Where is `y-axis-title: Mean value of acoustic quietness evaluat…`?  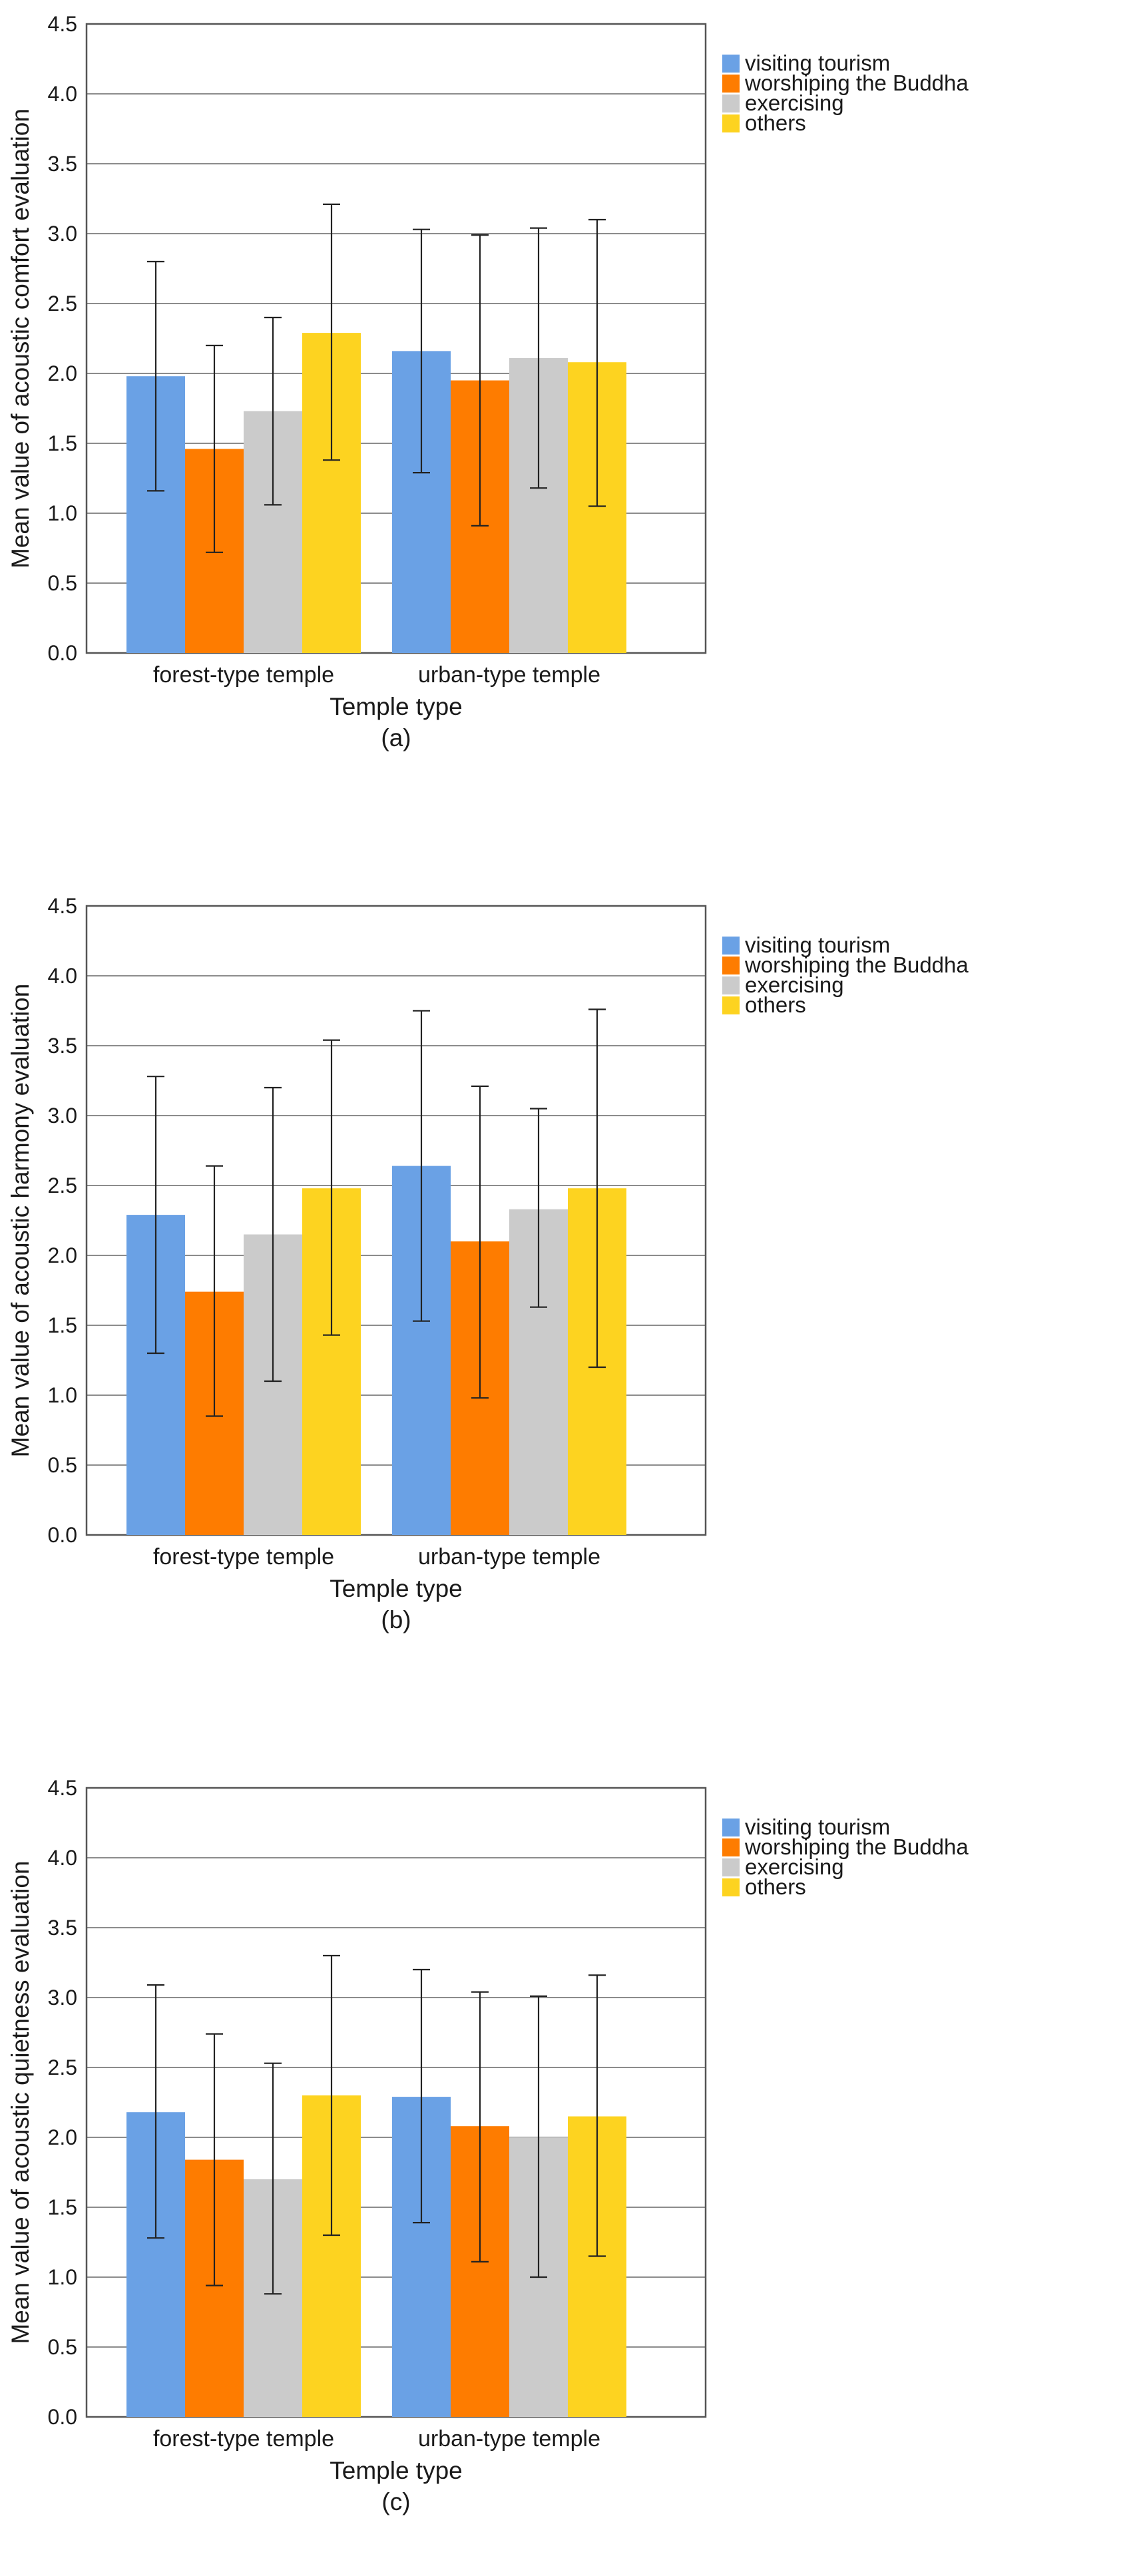
y-axis-title: Mean value of acoustic quietness evaluat… is located at coordinates (20, 2102).